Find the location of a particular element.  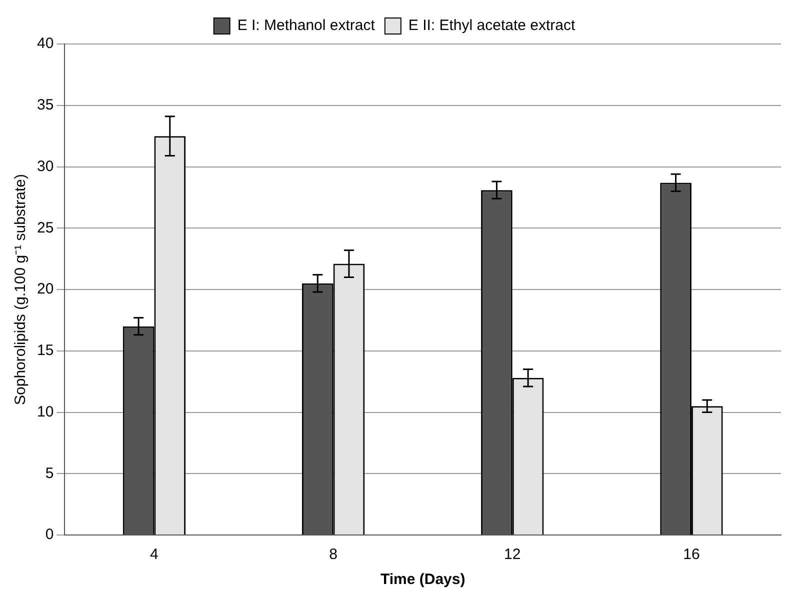

y-tick-label: 15 is located at coordinates (45, 351).